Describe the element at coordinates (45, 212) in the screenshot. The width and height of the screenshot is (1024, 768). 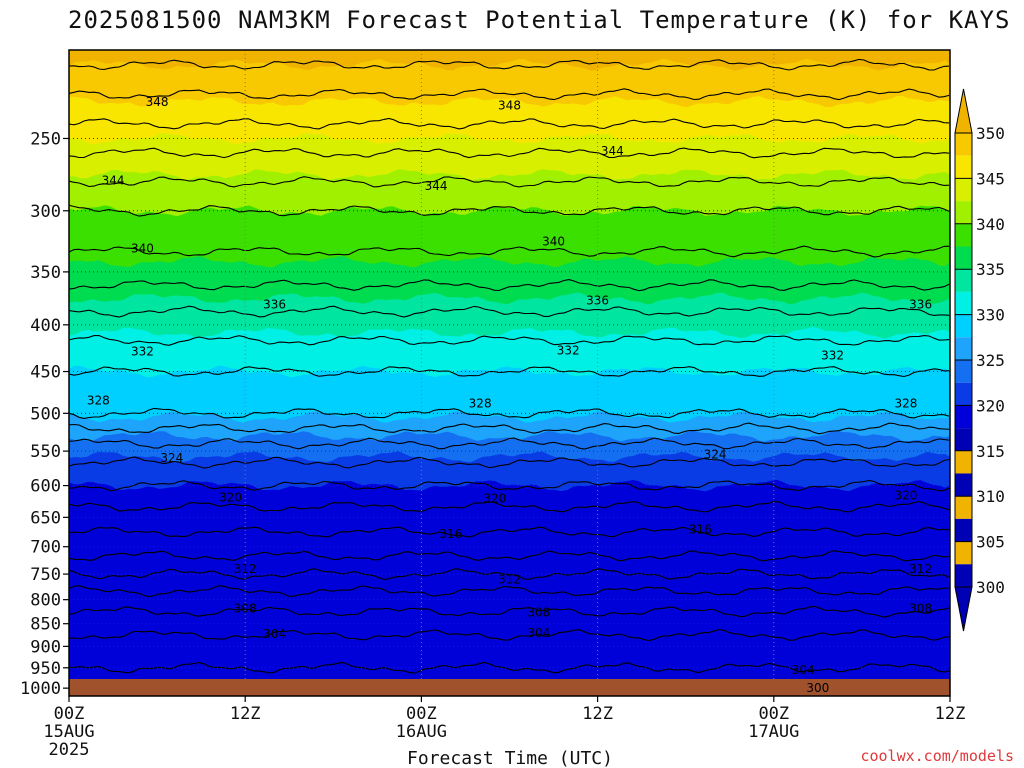
I see `y-tick-label: 300` at that location.